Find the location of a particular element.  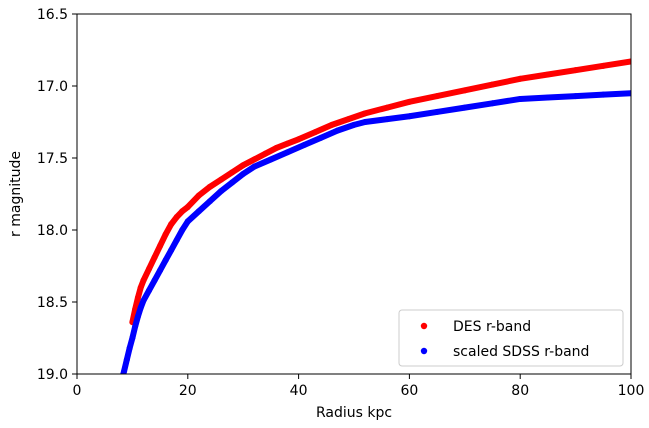

y-axis-title: r magnitude is located at coordinates (16, 194).